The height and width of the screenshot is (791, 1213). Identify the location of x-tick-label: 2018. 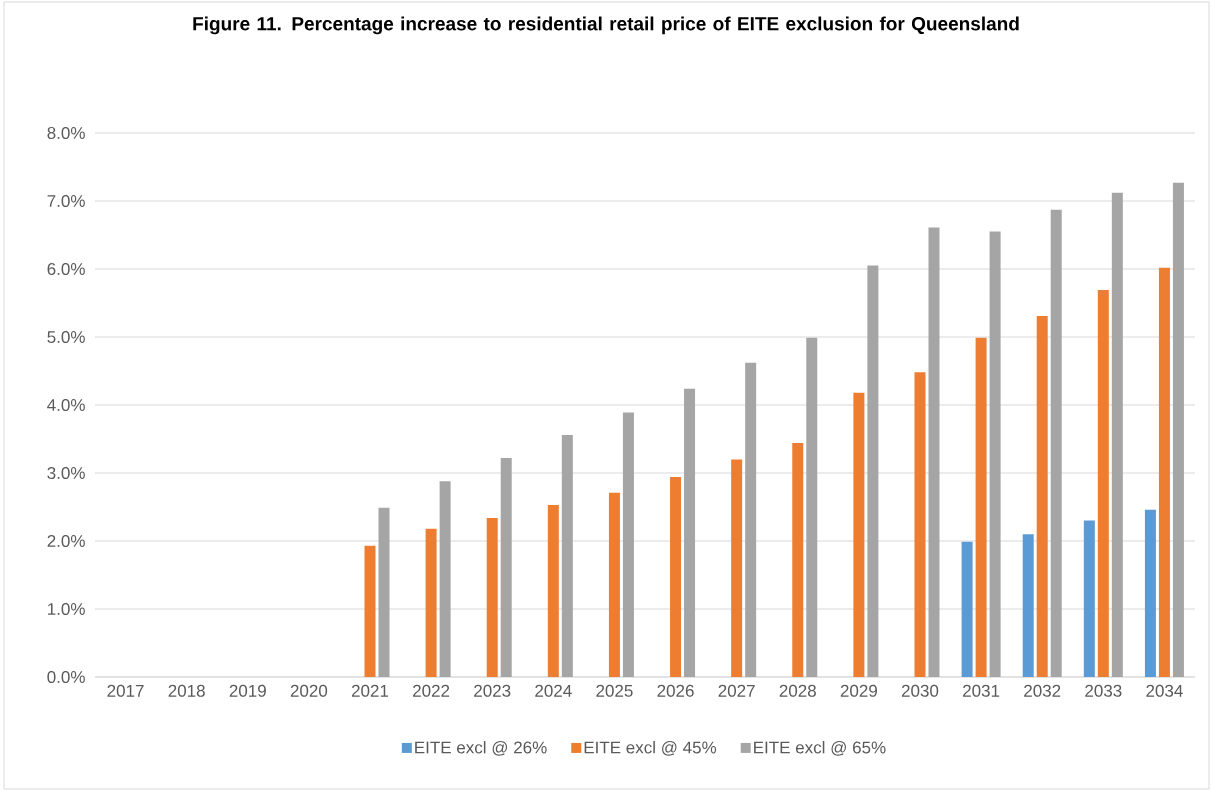
(186, 690).